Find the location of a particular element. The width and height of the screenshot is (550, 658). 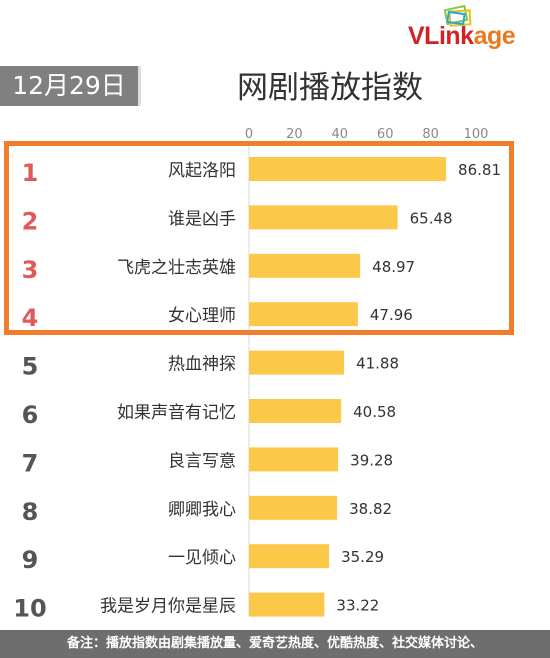

category-label: 一见倾心 is located at coordinates (202, 558).